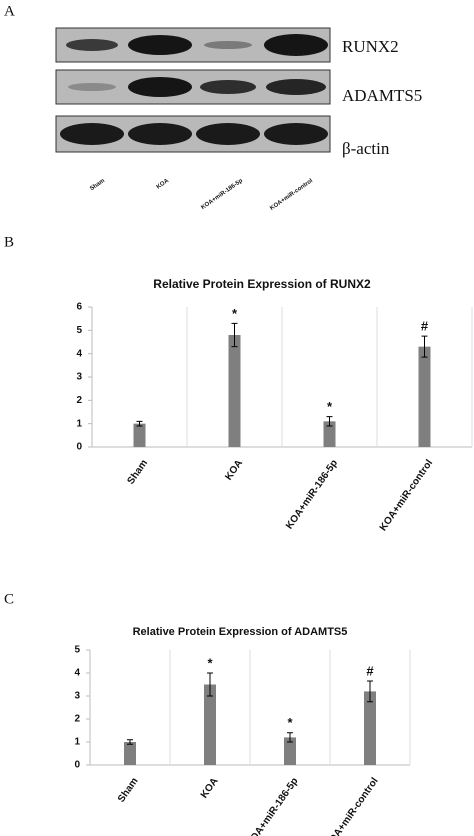  Describe the element at coordinates (9, 242) in the screenshot. I see `panel-label: B` at that location.